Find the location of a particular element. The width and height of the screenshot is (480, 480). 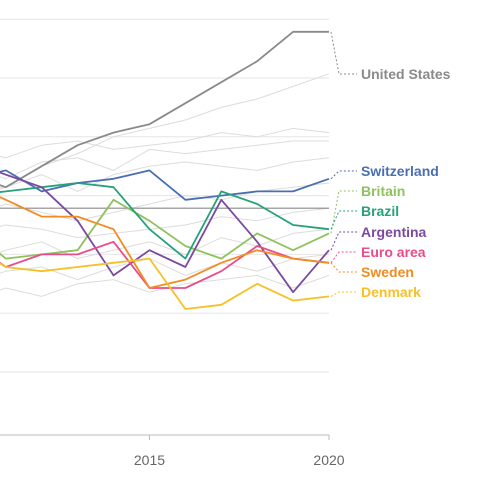

series-label: Sweden is located at coordinates (387, 272).